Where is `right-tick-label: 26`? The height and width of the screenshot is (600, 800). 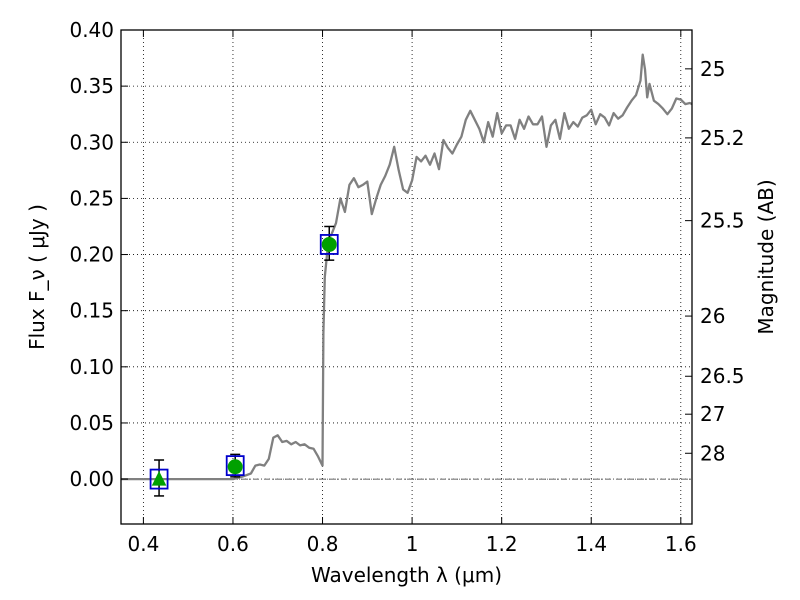
right-tick-label: 26 is located at coordinates (712, 316).